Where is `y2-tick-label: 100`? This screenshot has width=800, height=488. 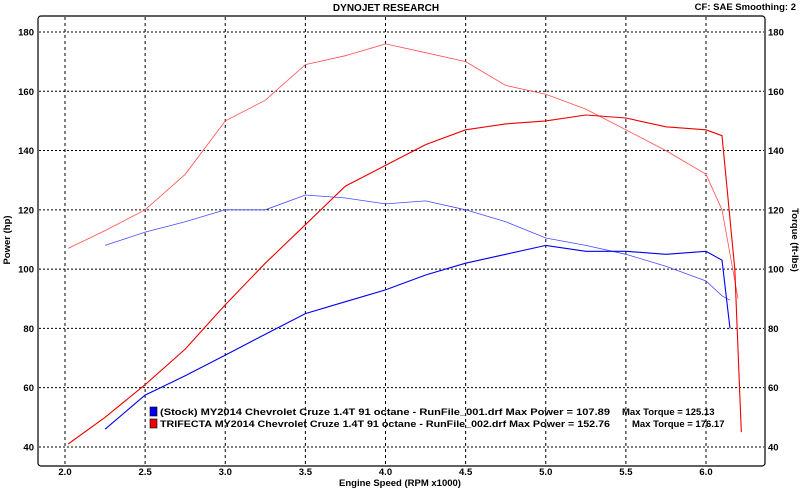 y2-tick-label: 100 is located at coordinates (776, 270).